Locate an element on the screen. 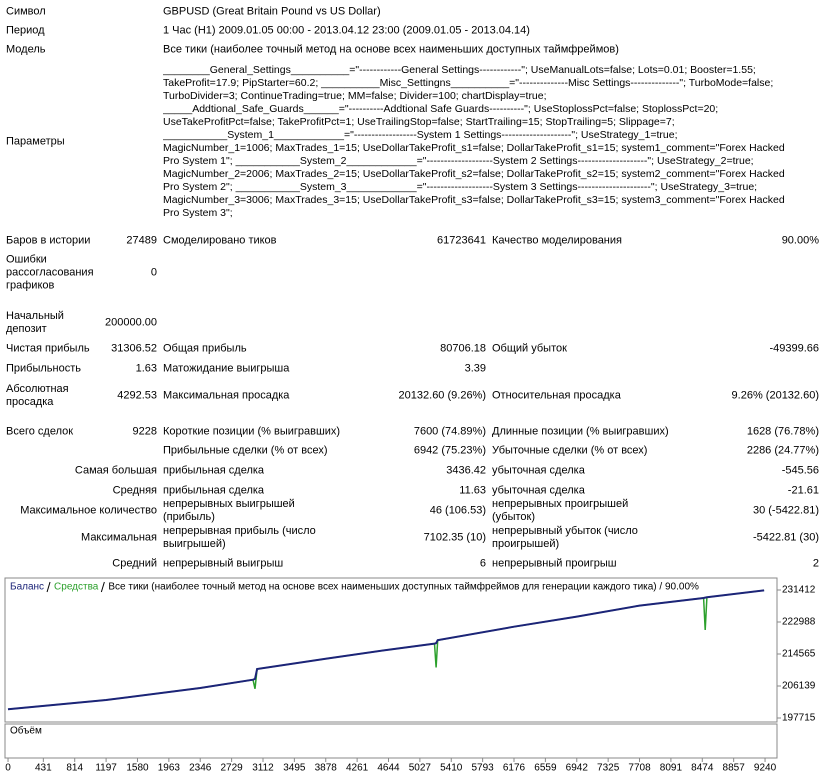 This screenshot has height=775, width=831. x-tick-label: 6559 is located at coordinates (545, 768).